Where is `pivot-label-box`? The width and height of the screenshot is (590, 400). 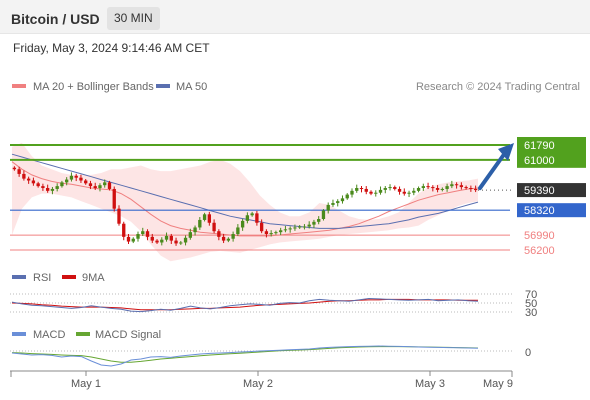 pivot-label-box is located at coordinates (551, 210).